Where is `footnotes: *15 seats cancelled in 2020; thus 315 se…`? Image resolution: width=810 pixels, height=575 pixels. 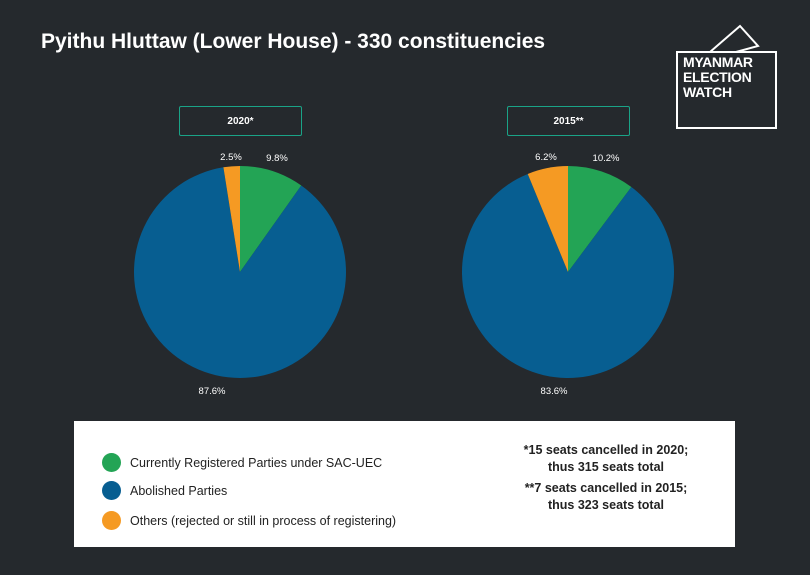
footnotes: *15 seats cancelled in 2020; thus 315 se… is located at coordinates (606, 478).